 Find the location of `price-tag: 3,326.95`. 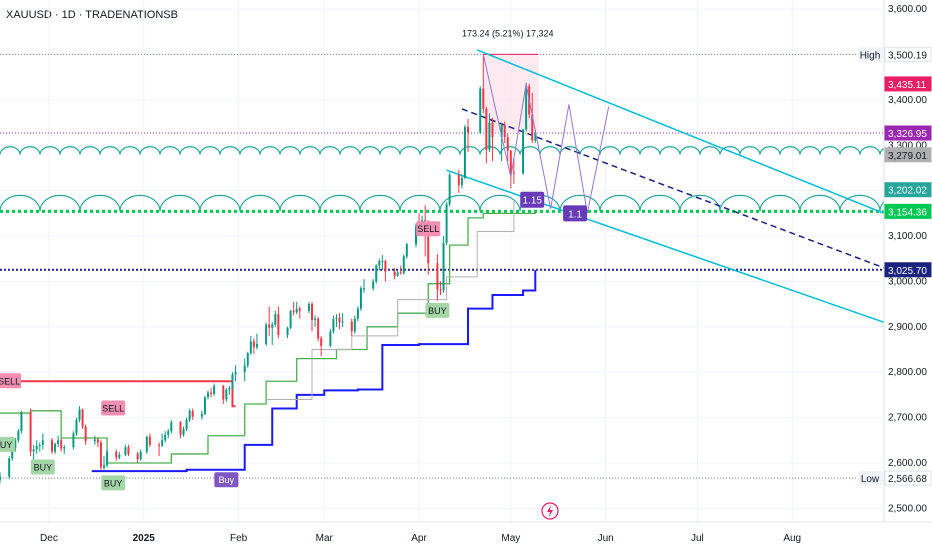

price-tag: 3,326.95 is located at coordinates (908, 133).